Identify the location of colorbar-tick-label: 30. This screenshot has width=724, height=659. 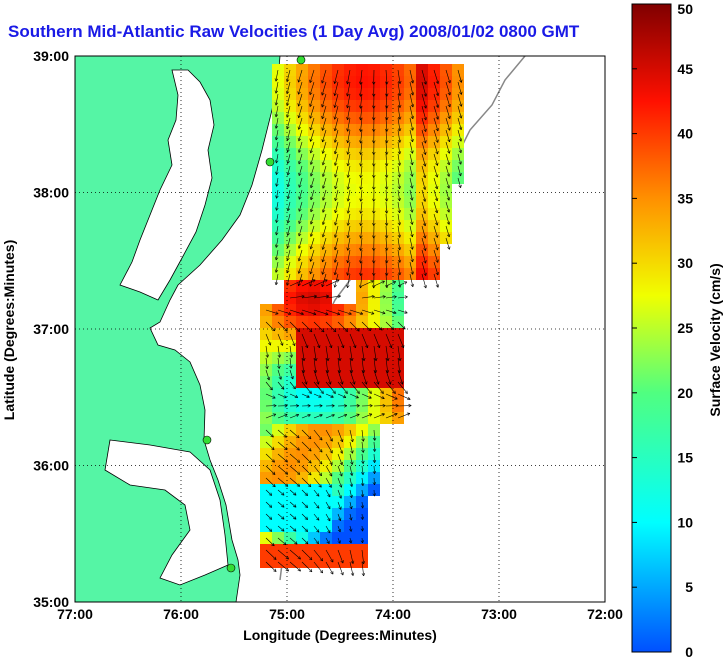
(685, 263).